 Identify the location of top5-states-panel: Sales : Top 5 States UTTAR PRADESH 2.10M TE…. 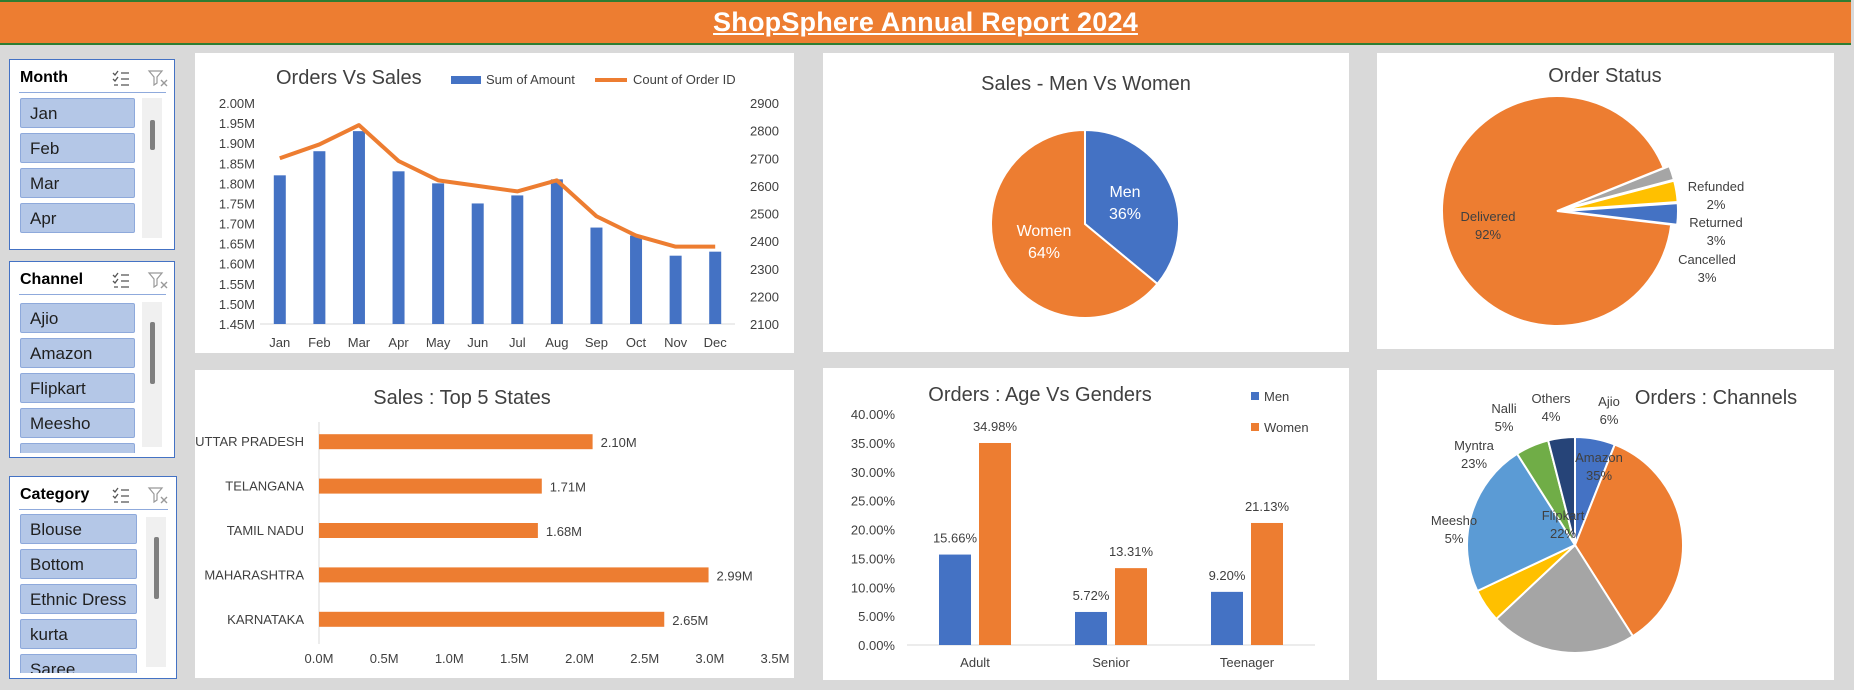
(494, 524).